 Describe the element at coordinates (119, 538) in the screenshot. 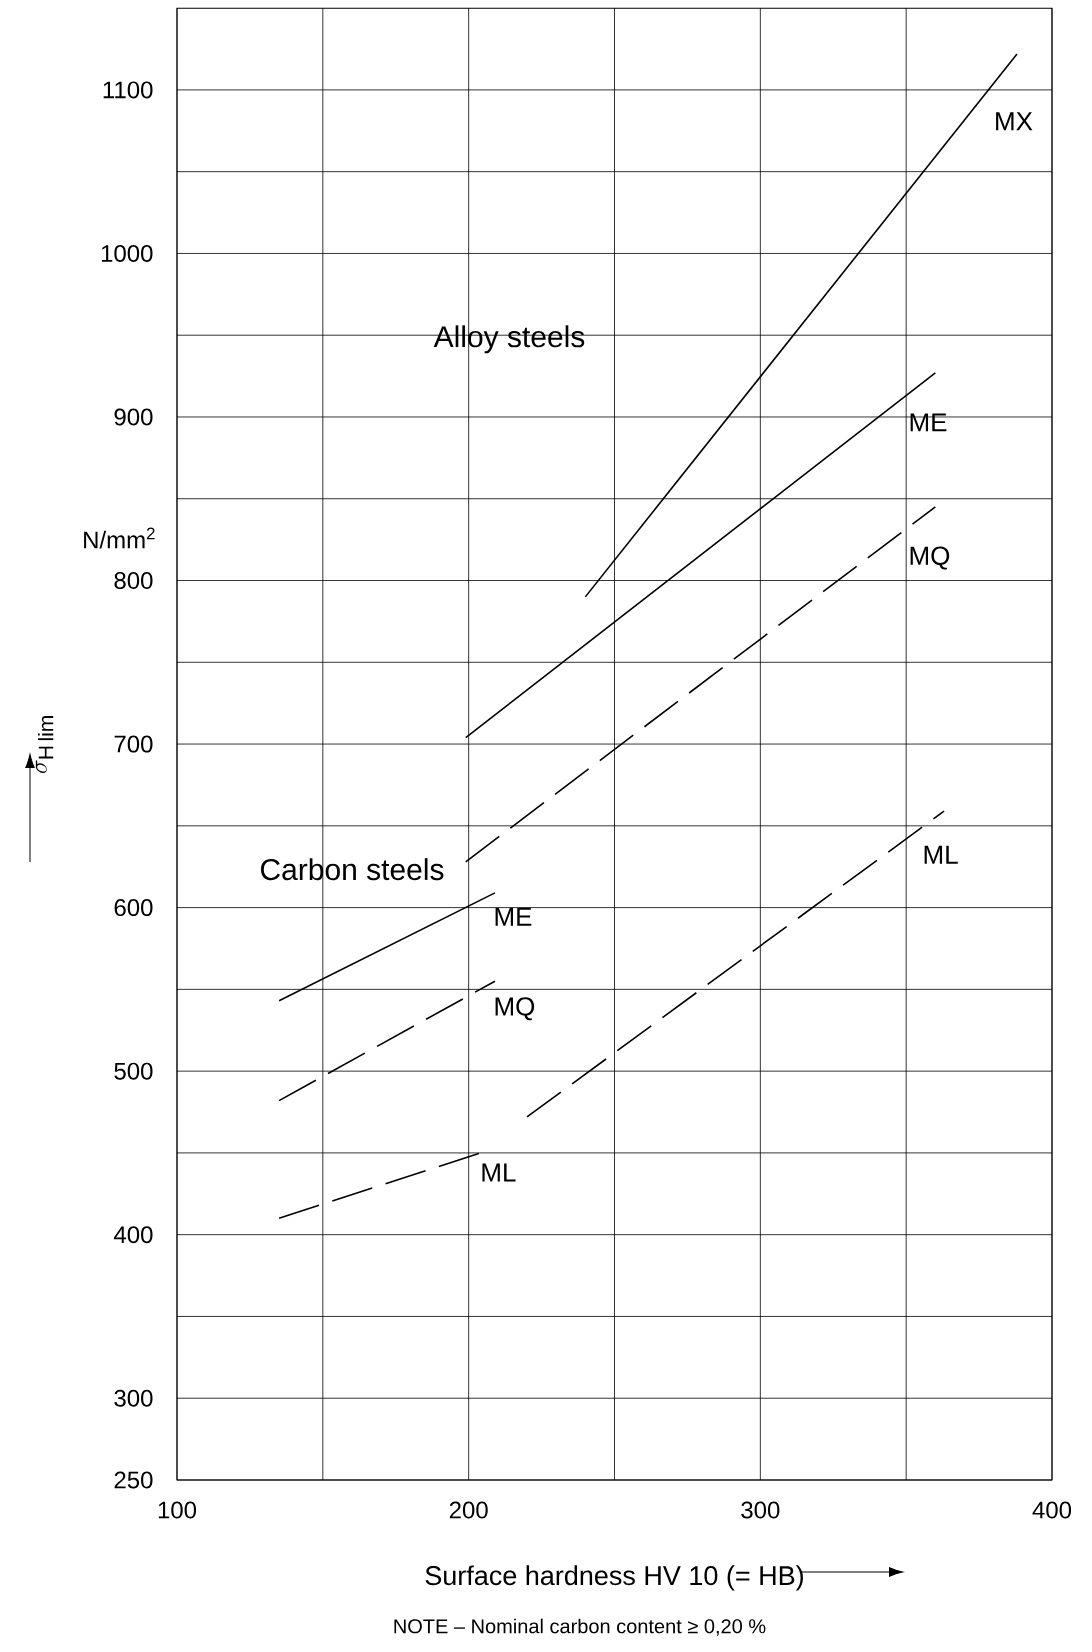

I see `text: N/mm$^{2}$` at that location.